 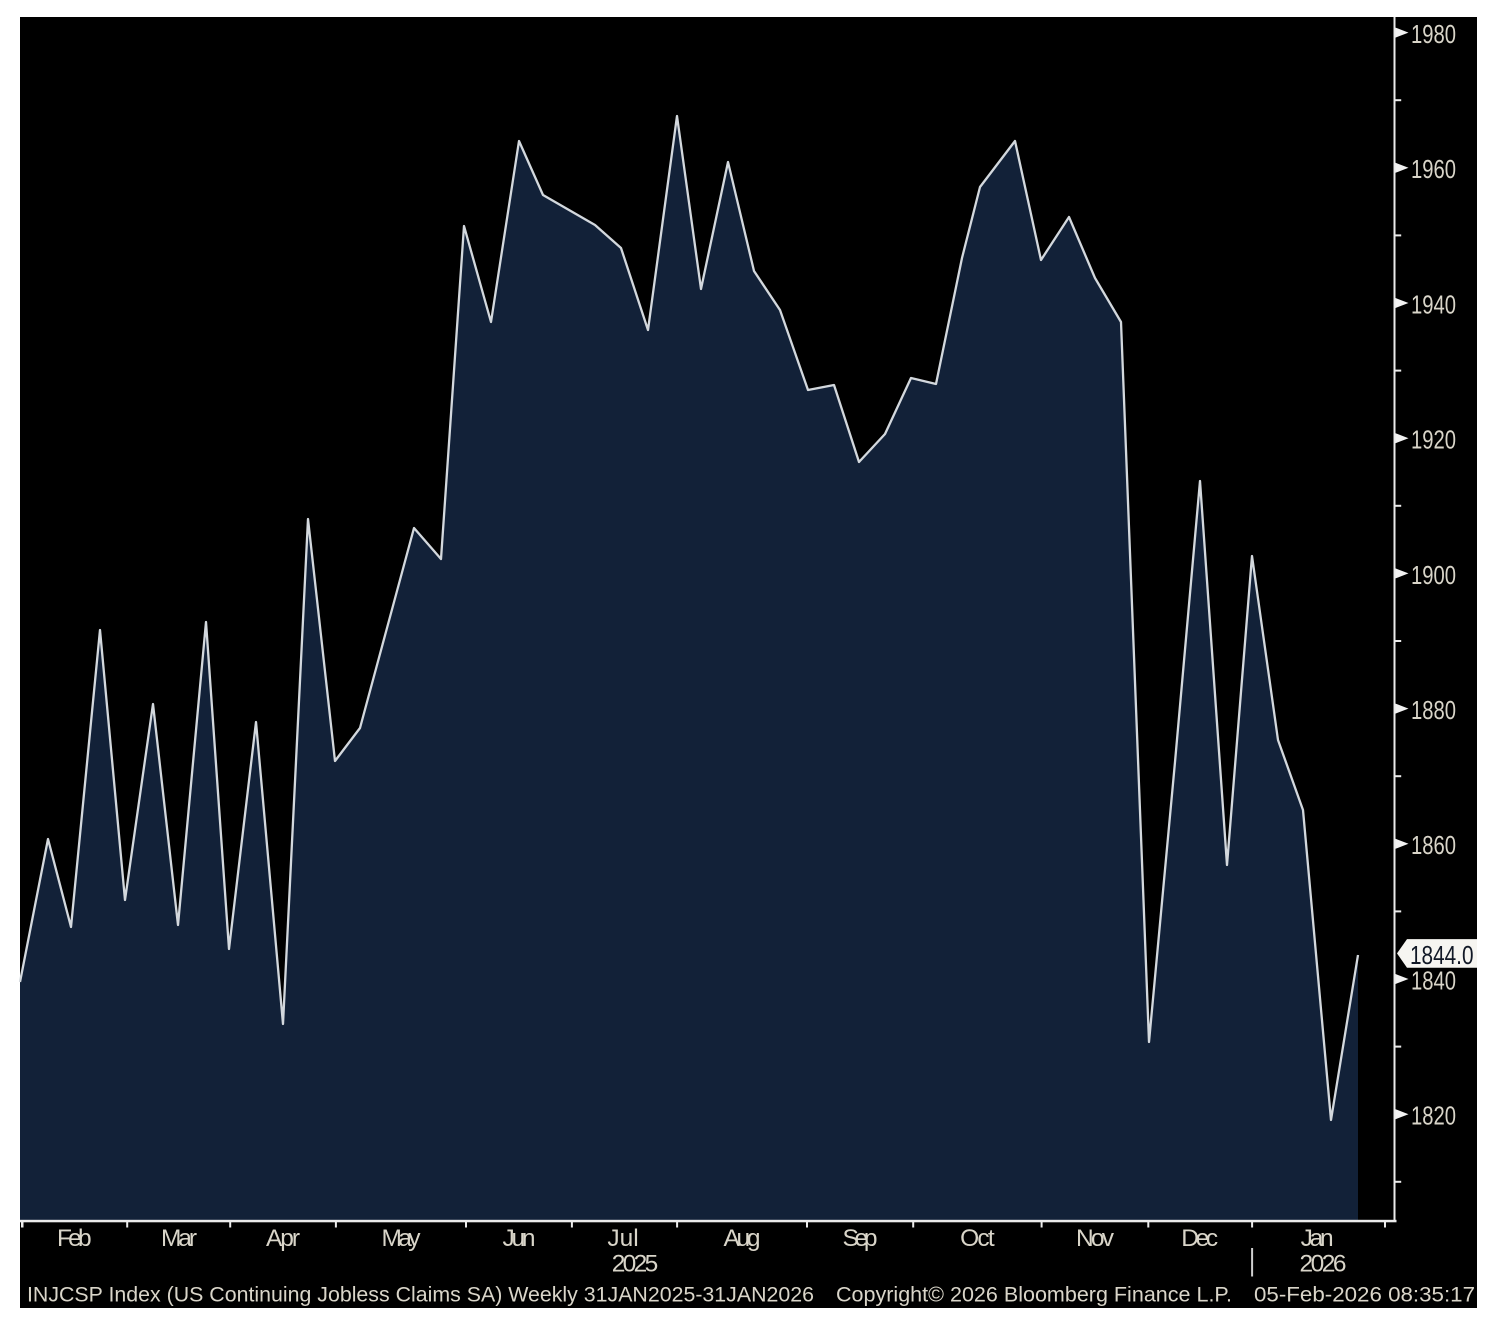 I want to click on svg-text: 1920, so click(x=1433, y=440).